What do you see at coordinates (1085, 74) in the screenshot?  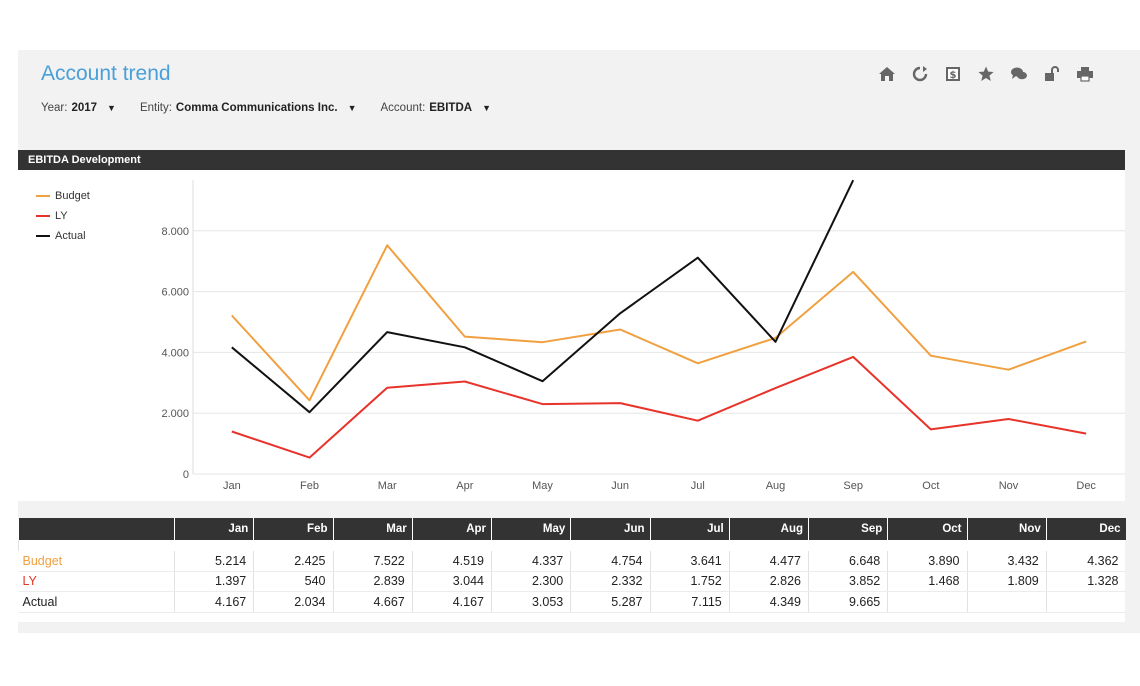 I see `print-icon` at bounding box center [1085, 74].